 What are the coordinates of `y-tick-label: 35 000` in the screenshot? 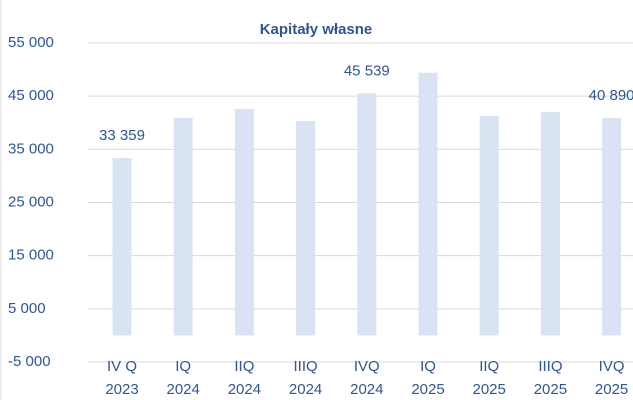 It's located at (31, 148).